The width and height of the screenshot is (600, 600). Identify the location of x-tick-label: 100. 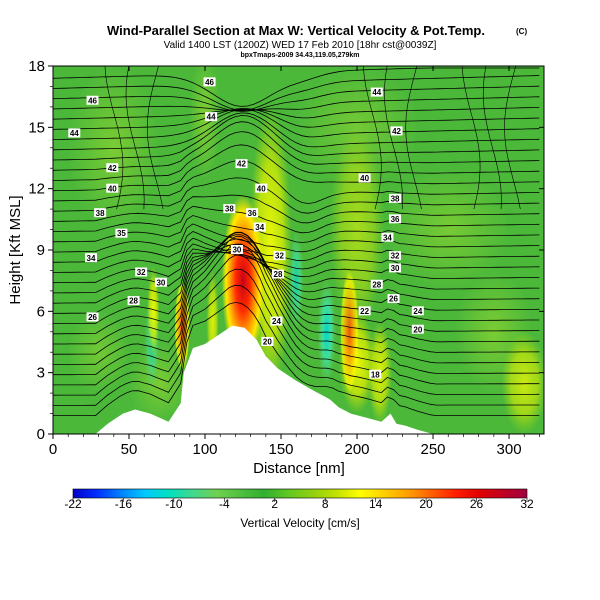
(204, 449).